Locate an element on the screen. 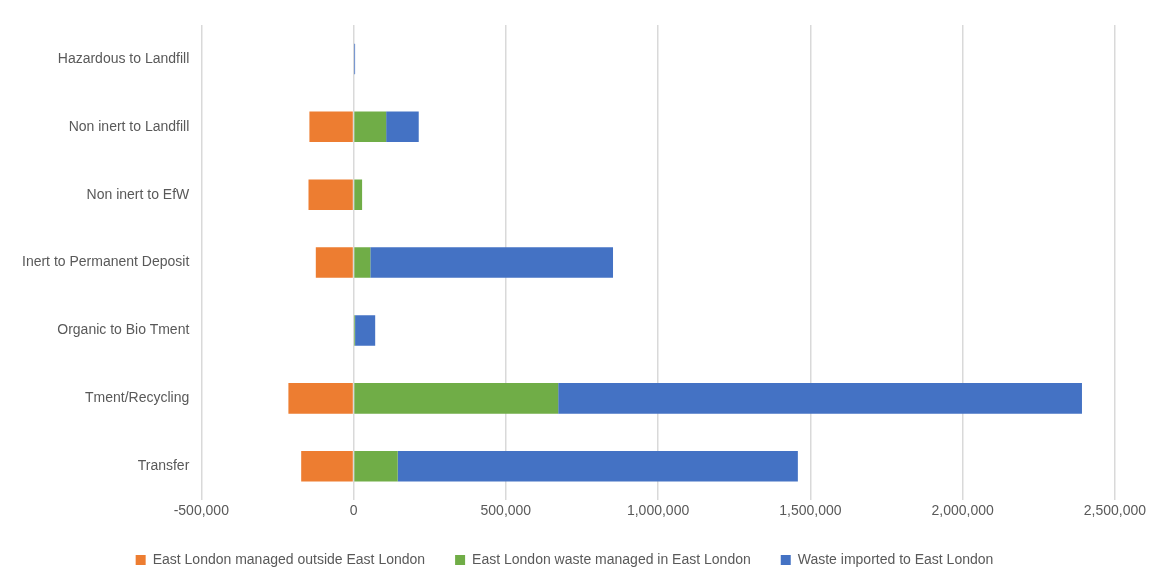  x-tick-label: 2,000,000 is located at coordinates (962, 510).